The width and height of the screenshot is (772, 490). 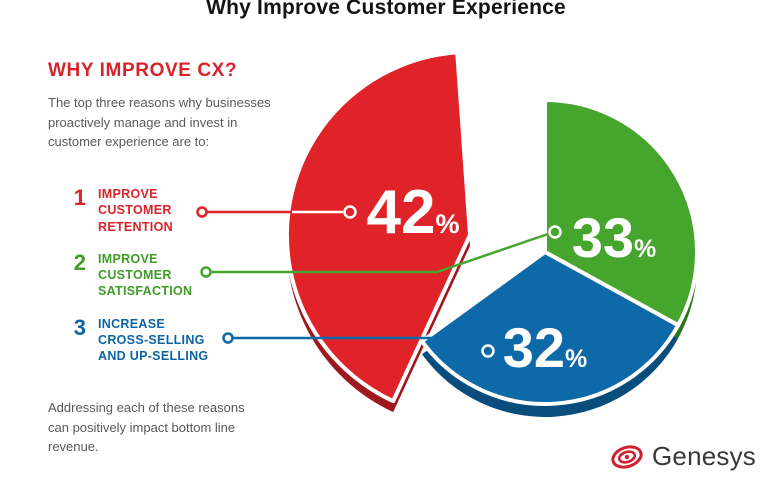 What do you see at coordinates (614, 237) in the screenshot?
I see `pie-value-label: 33%` at bounding box center [614, 237].